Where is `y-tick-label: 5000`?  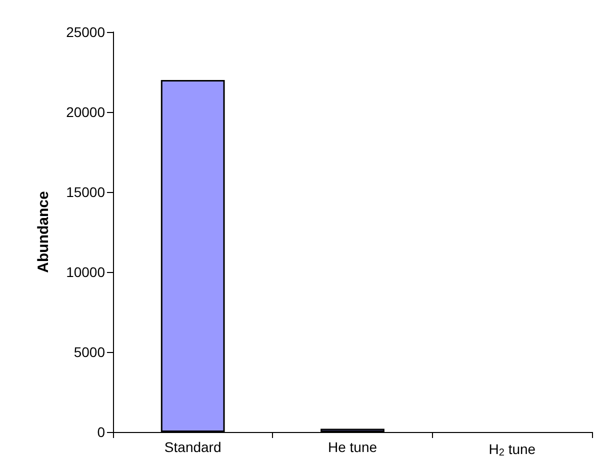
y-tick-label: 5000 is located at coordinates (90, 352).